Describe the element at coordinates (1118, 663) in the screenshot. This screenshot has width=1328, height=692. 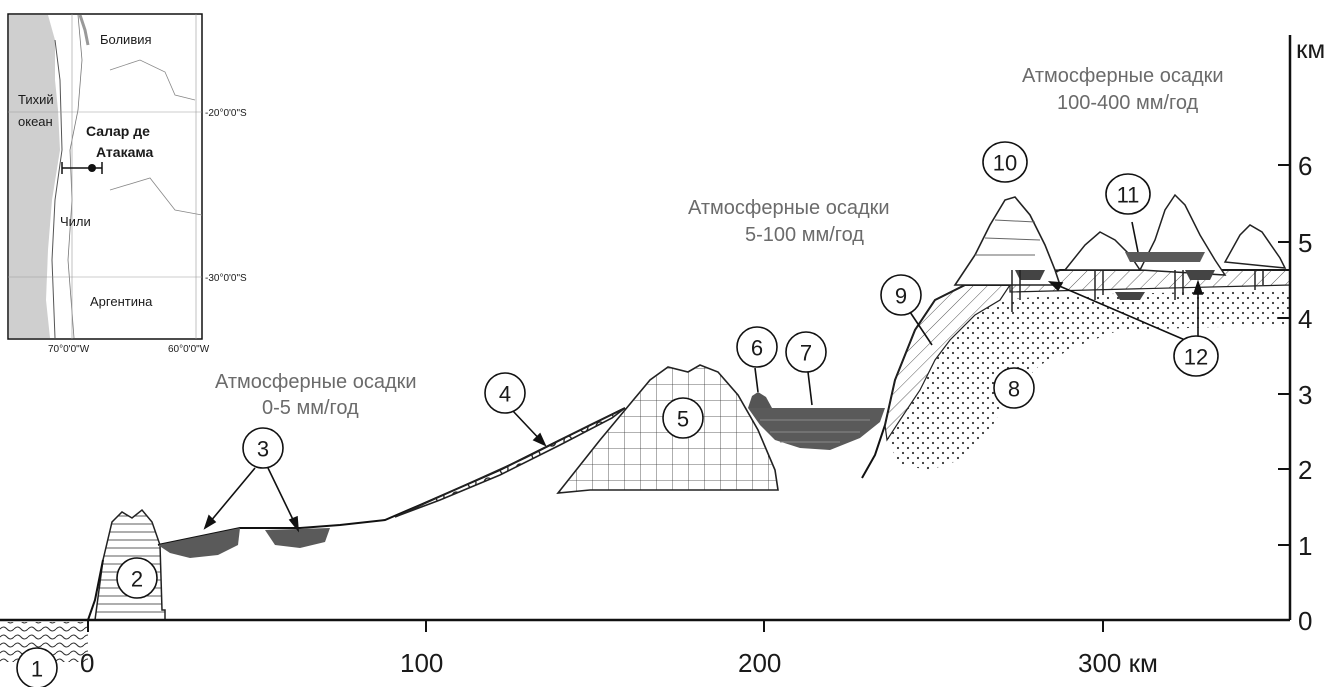
I see `x-tick-300: 300 км` at that location.